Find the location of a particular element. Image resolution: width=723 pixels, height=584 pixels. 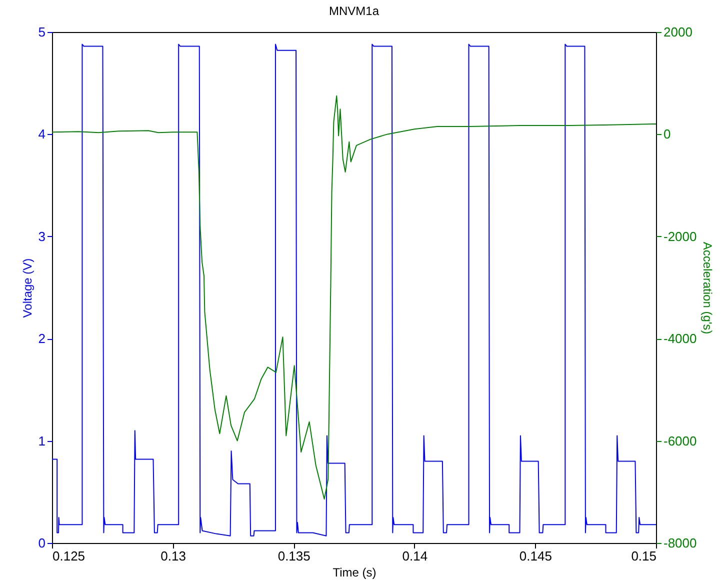

x-tick-label: 0.14 is located at coordinates (415, 556).